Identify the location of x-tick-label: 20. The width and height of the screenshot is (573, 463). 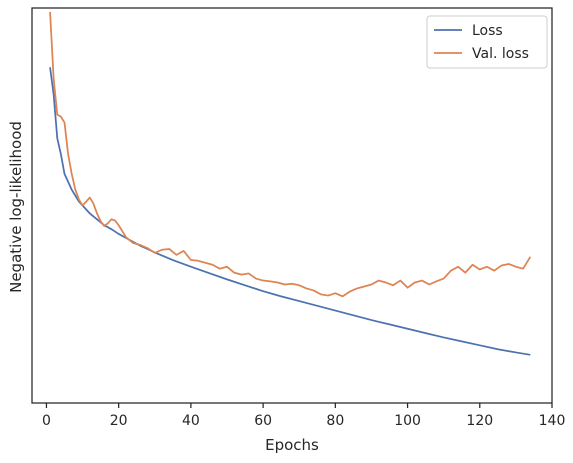
(119, 421).